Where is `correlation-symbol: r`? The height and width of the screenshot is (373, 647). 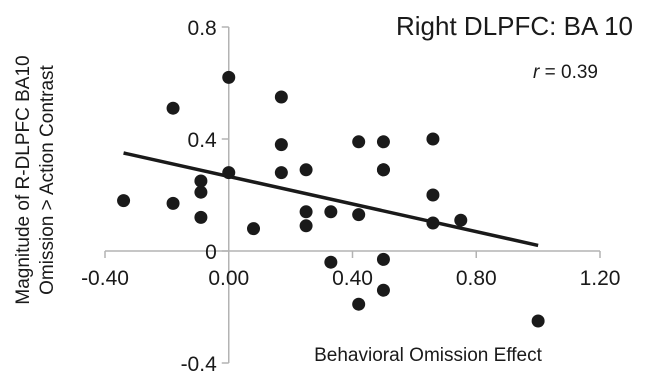
correlation-symbol: r is located at coordinates (536, 72).